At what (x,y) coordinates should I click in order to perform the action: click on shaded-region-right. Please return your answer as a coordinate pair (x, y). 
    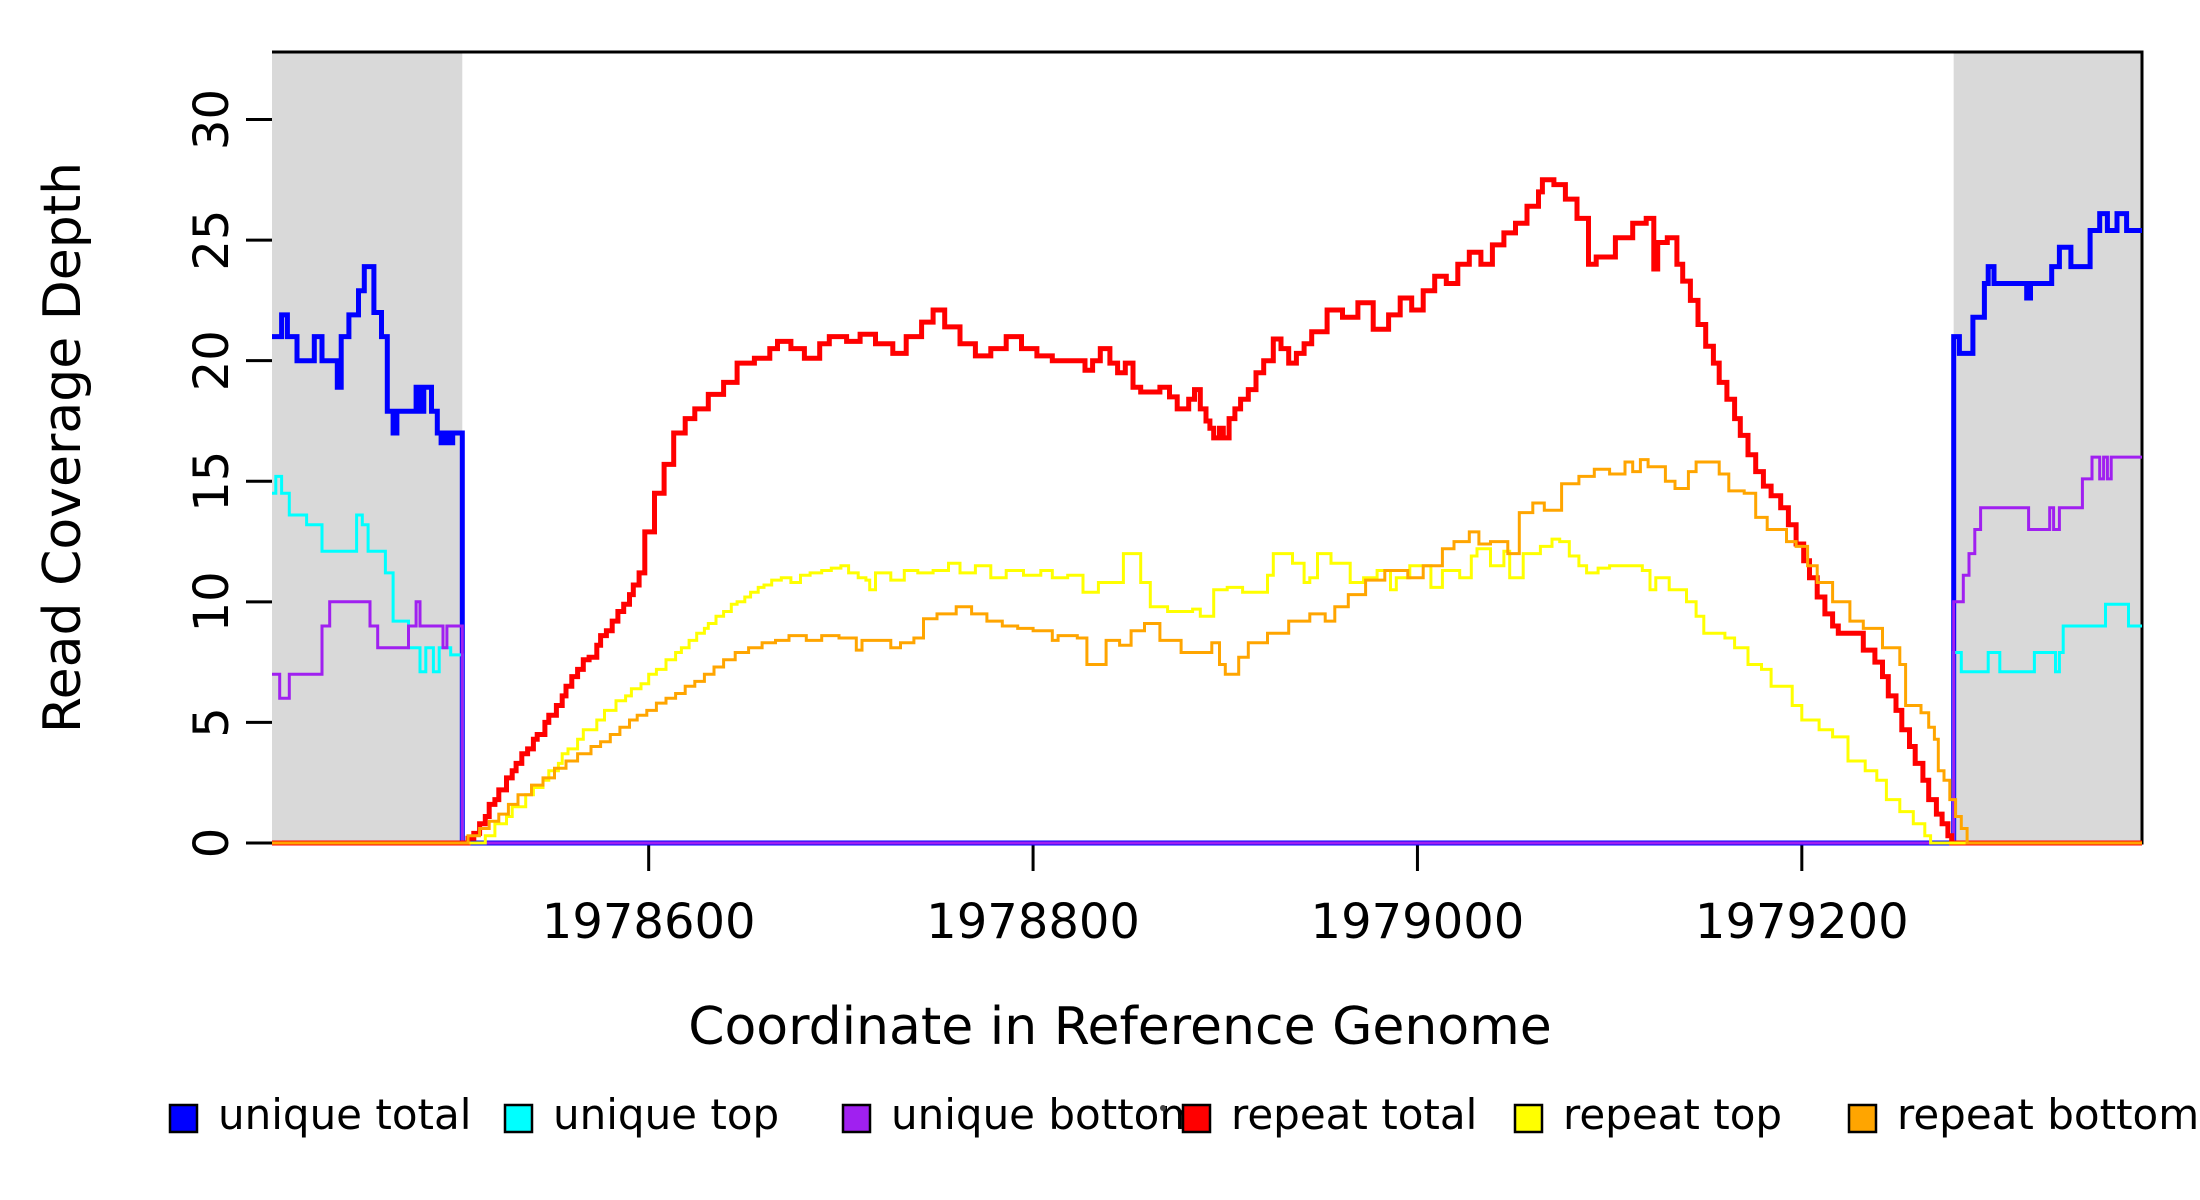
    Looking at the image, I should click on (2047, 447).